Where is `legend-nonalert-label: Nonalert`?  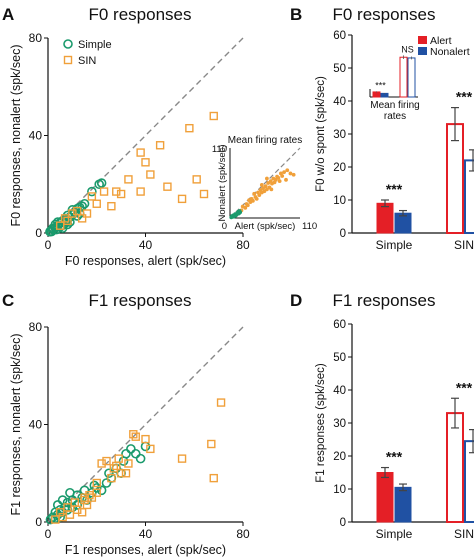
legend-nonalert-label: Nonalert is located at coordinates (450, 52).